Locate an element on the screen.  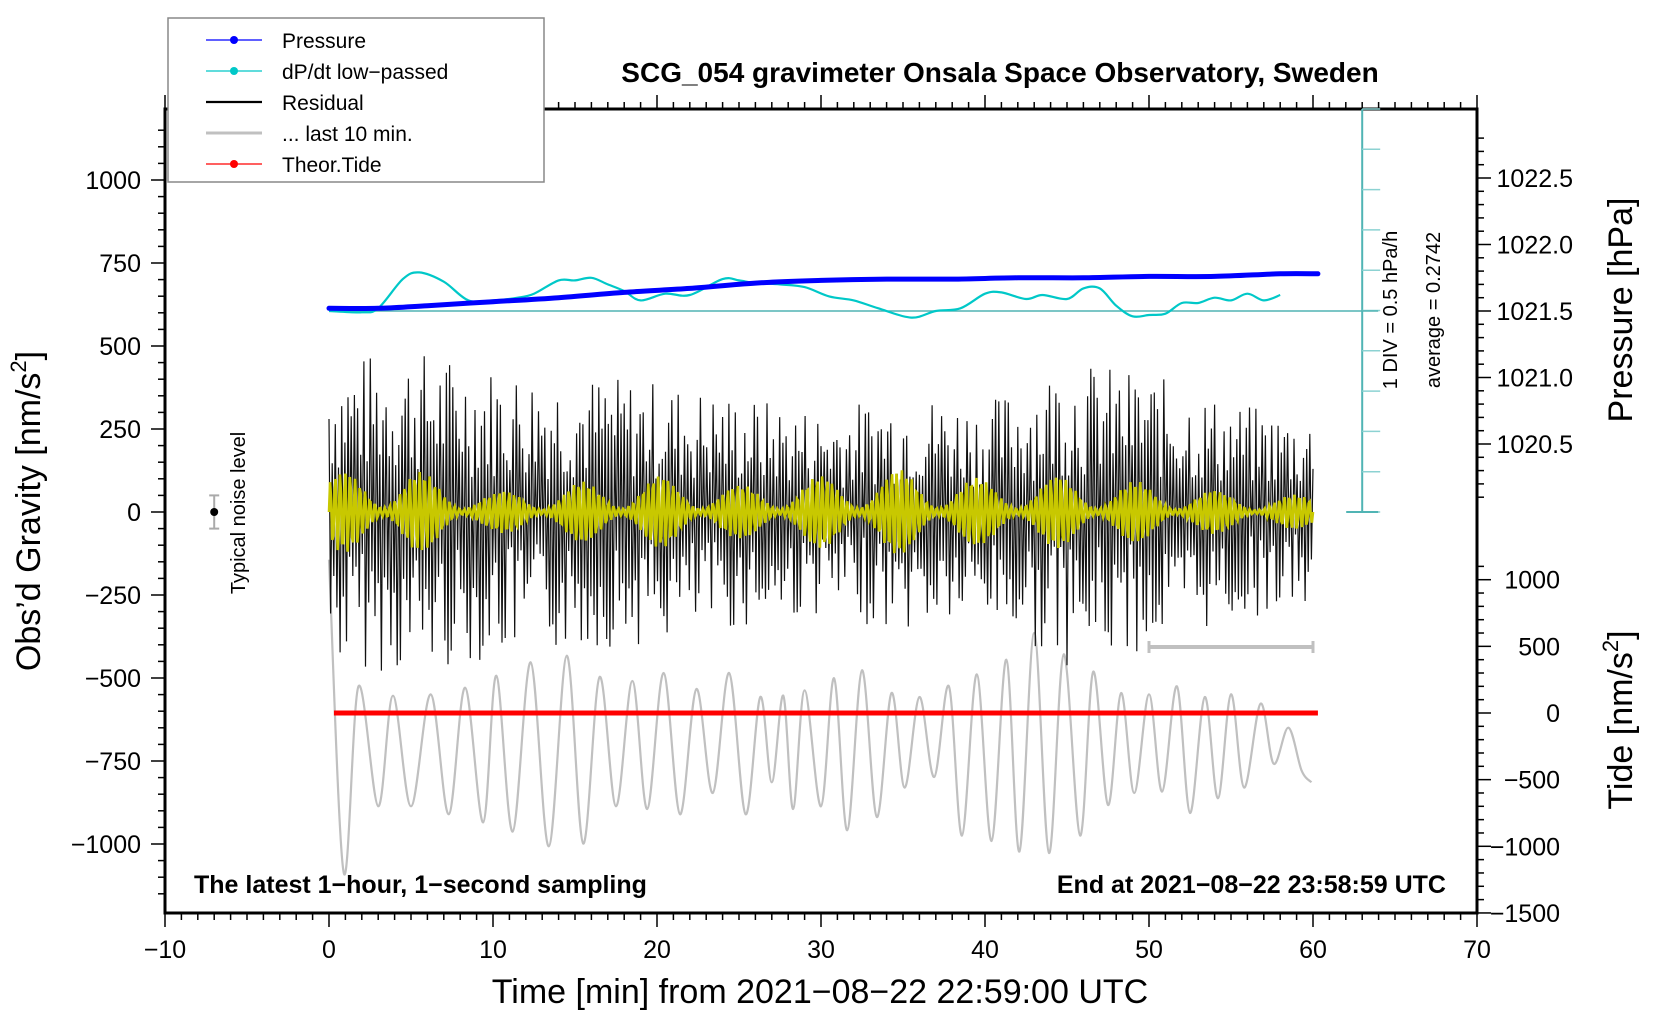
x-tick-label: −10 is located at coordinates (165, 950).